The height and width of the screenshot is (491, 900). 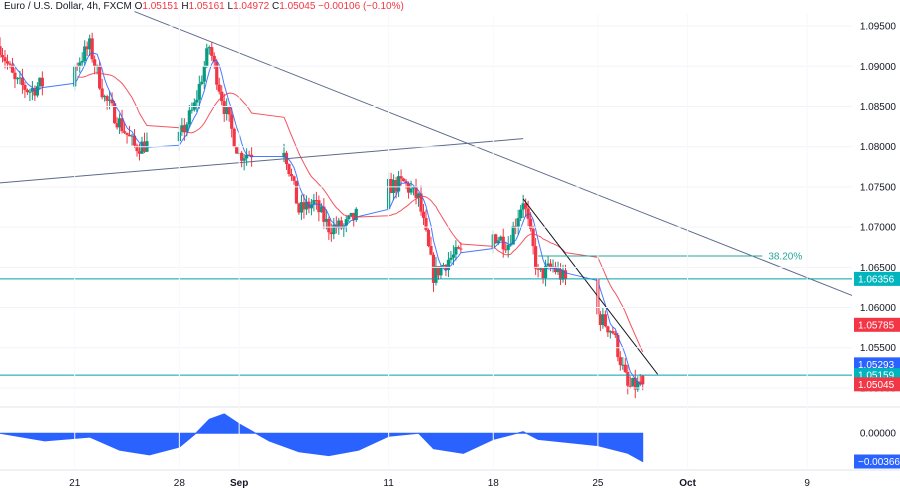 I want to click on change-value: −0.00106 (−0.10%), so click(x=361, y=6).